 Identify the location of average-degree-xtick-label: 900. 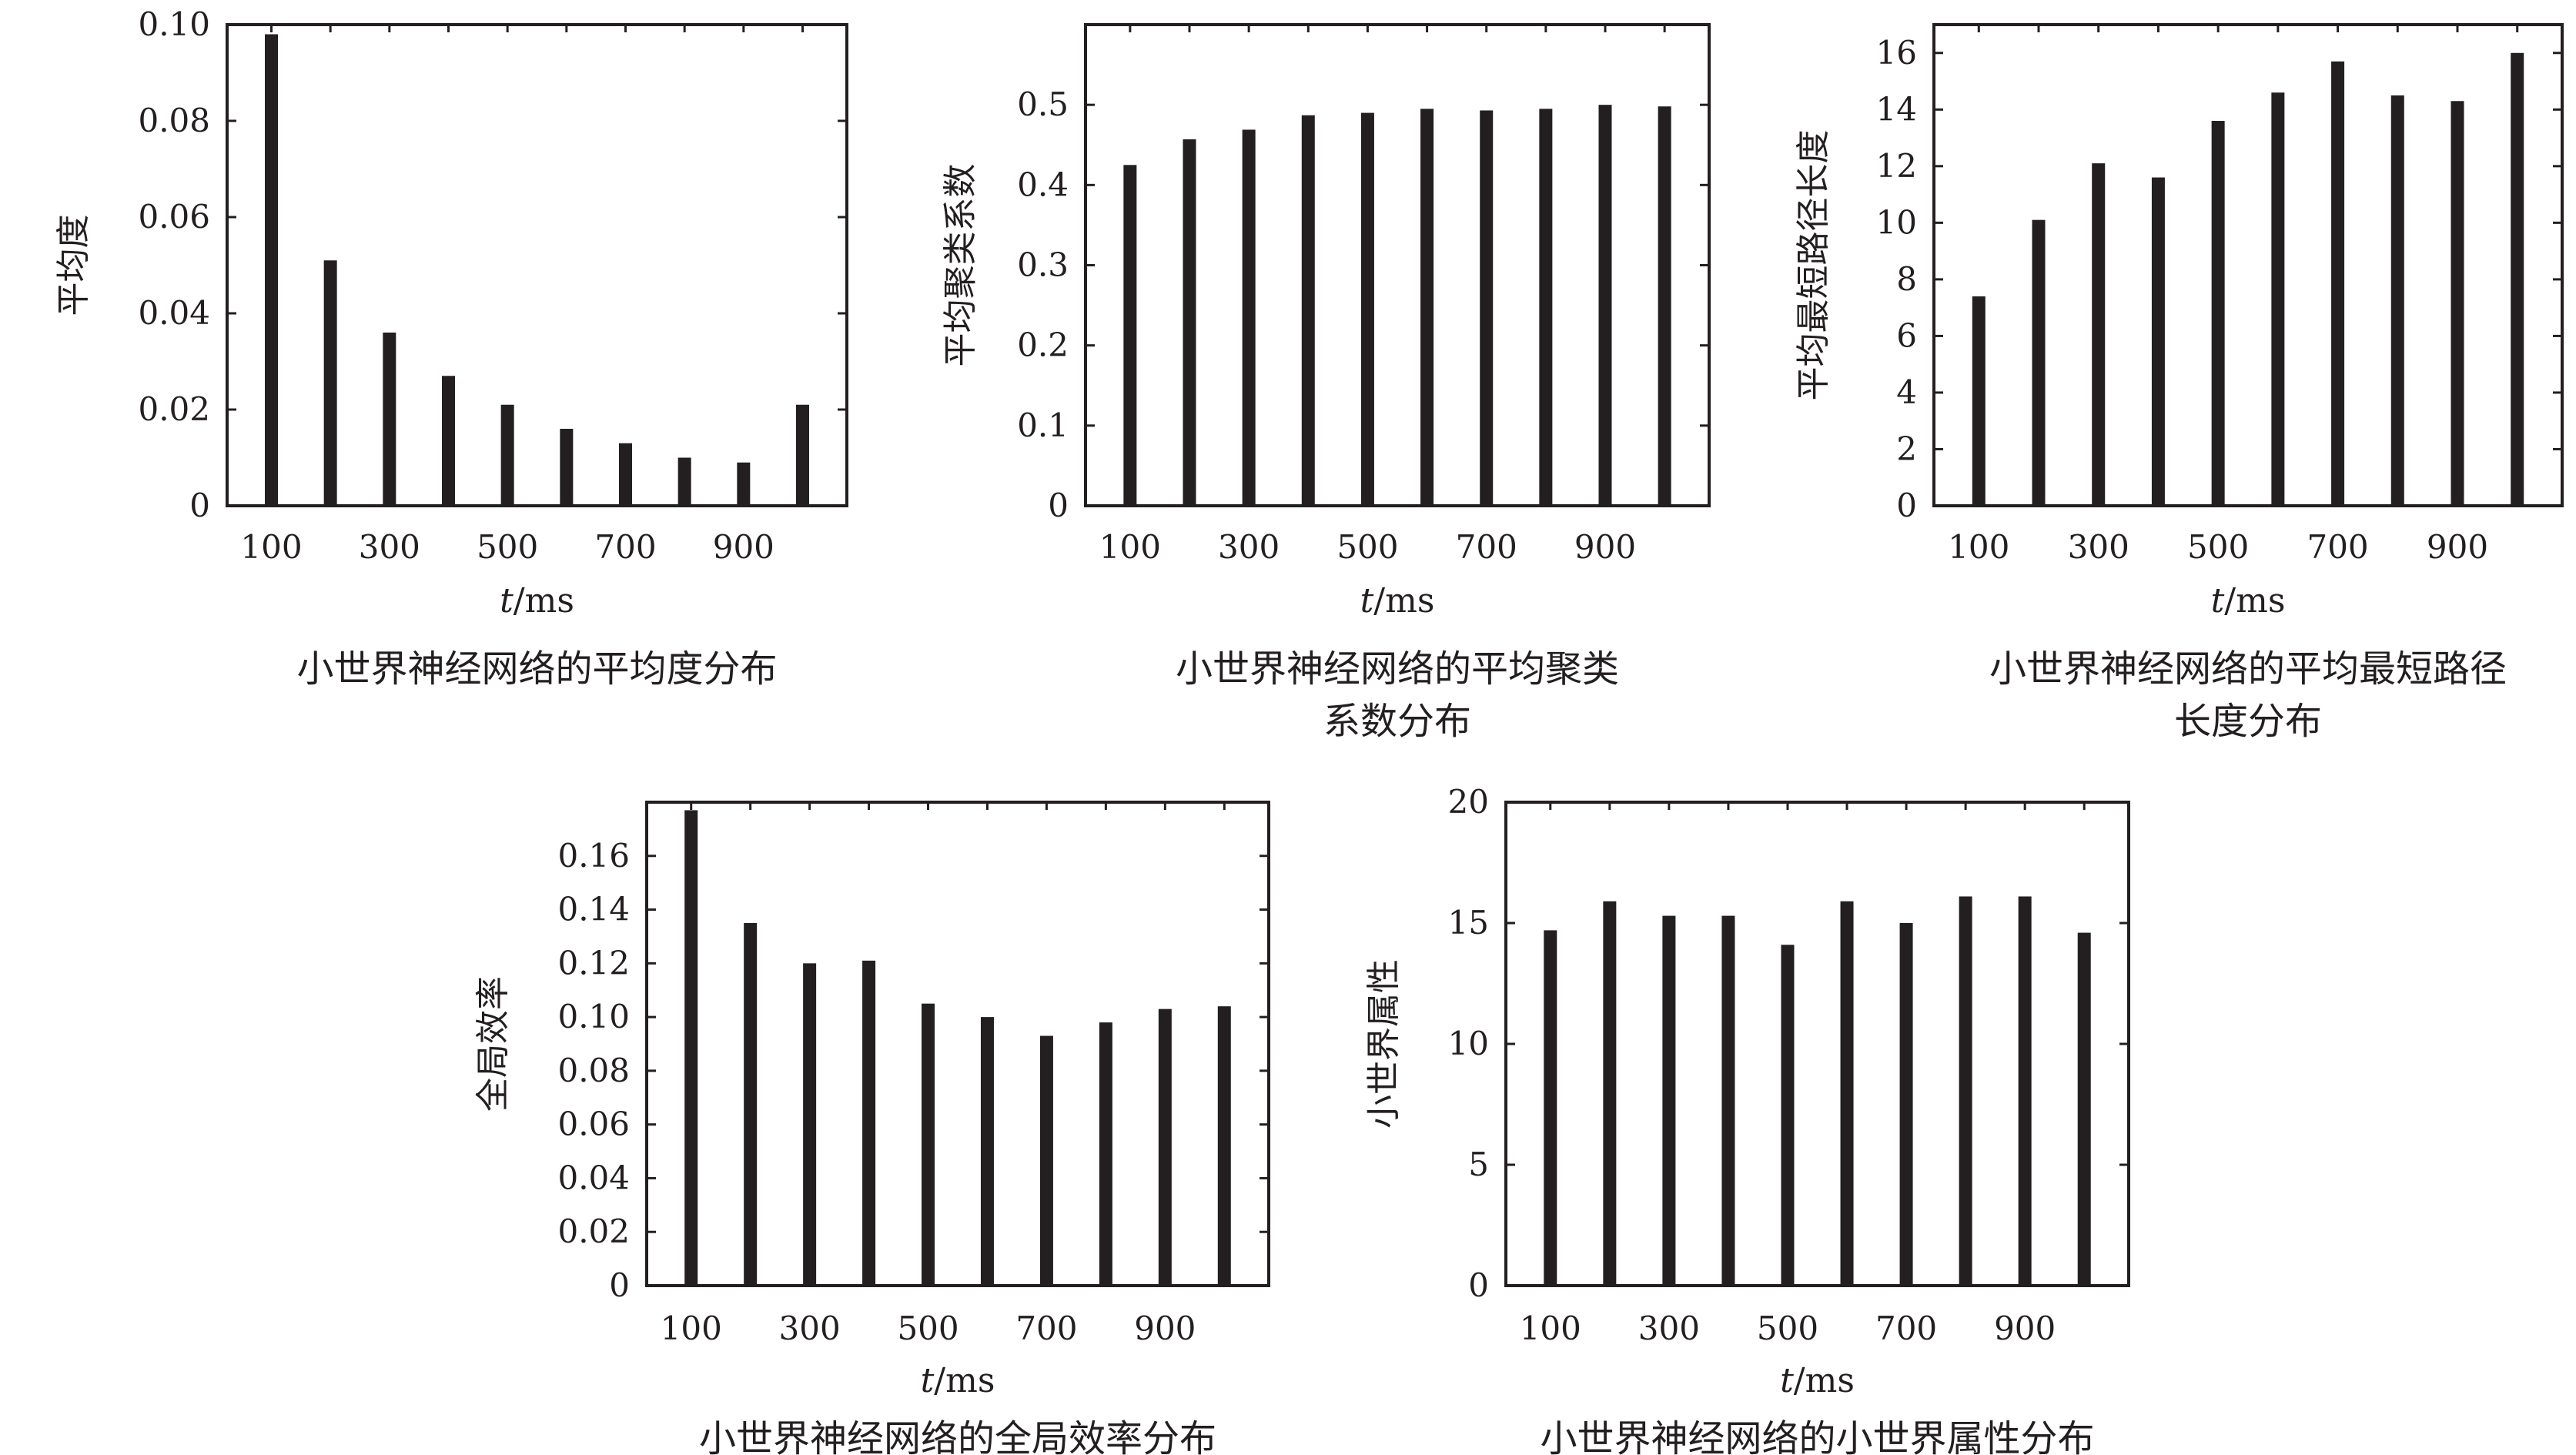
(743, 547).